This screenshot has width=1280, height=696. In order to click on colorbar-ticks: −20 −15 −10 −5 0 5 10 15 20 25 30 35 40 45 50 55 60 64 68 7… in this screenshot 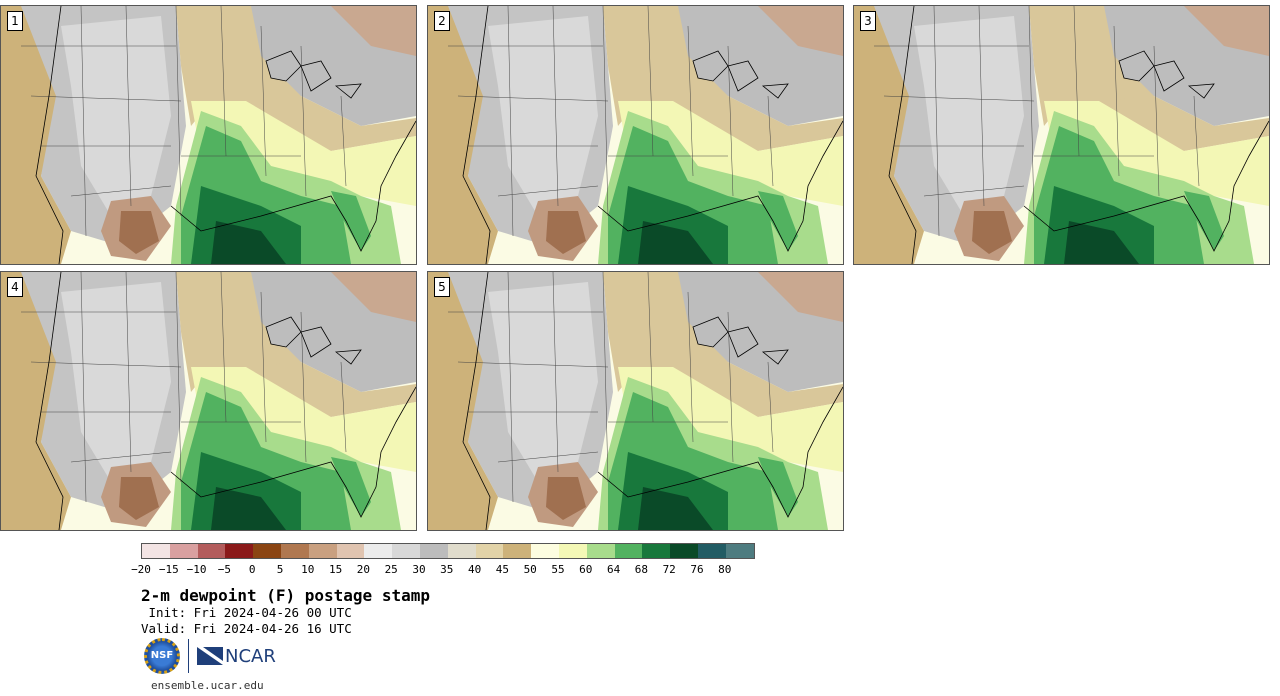, I will do `click(446, 570)`.